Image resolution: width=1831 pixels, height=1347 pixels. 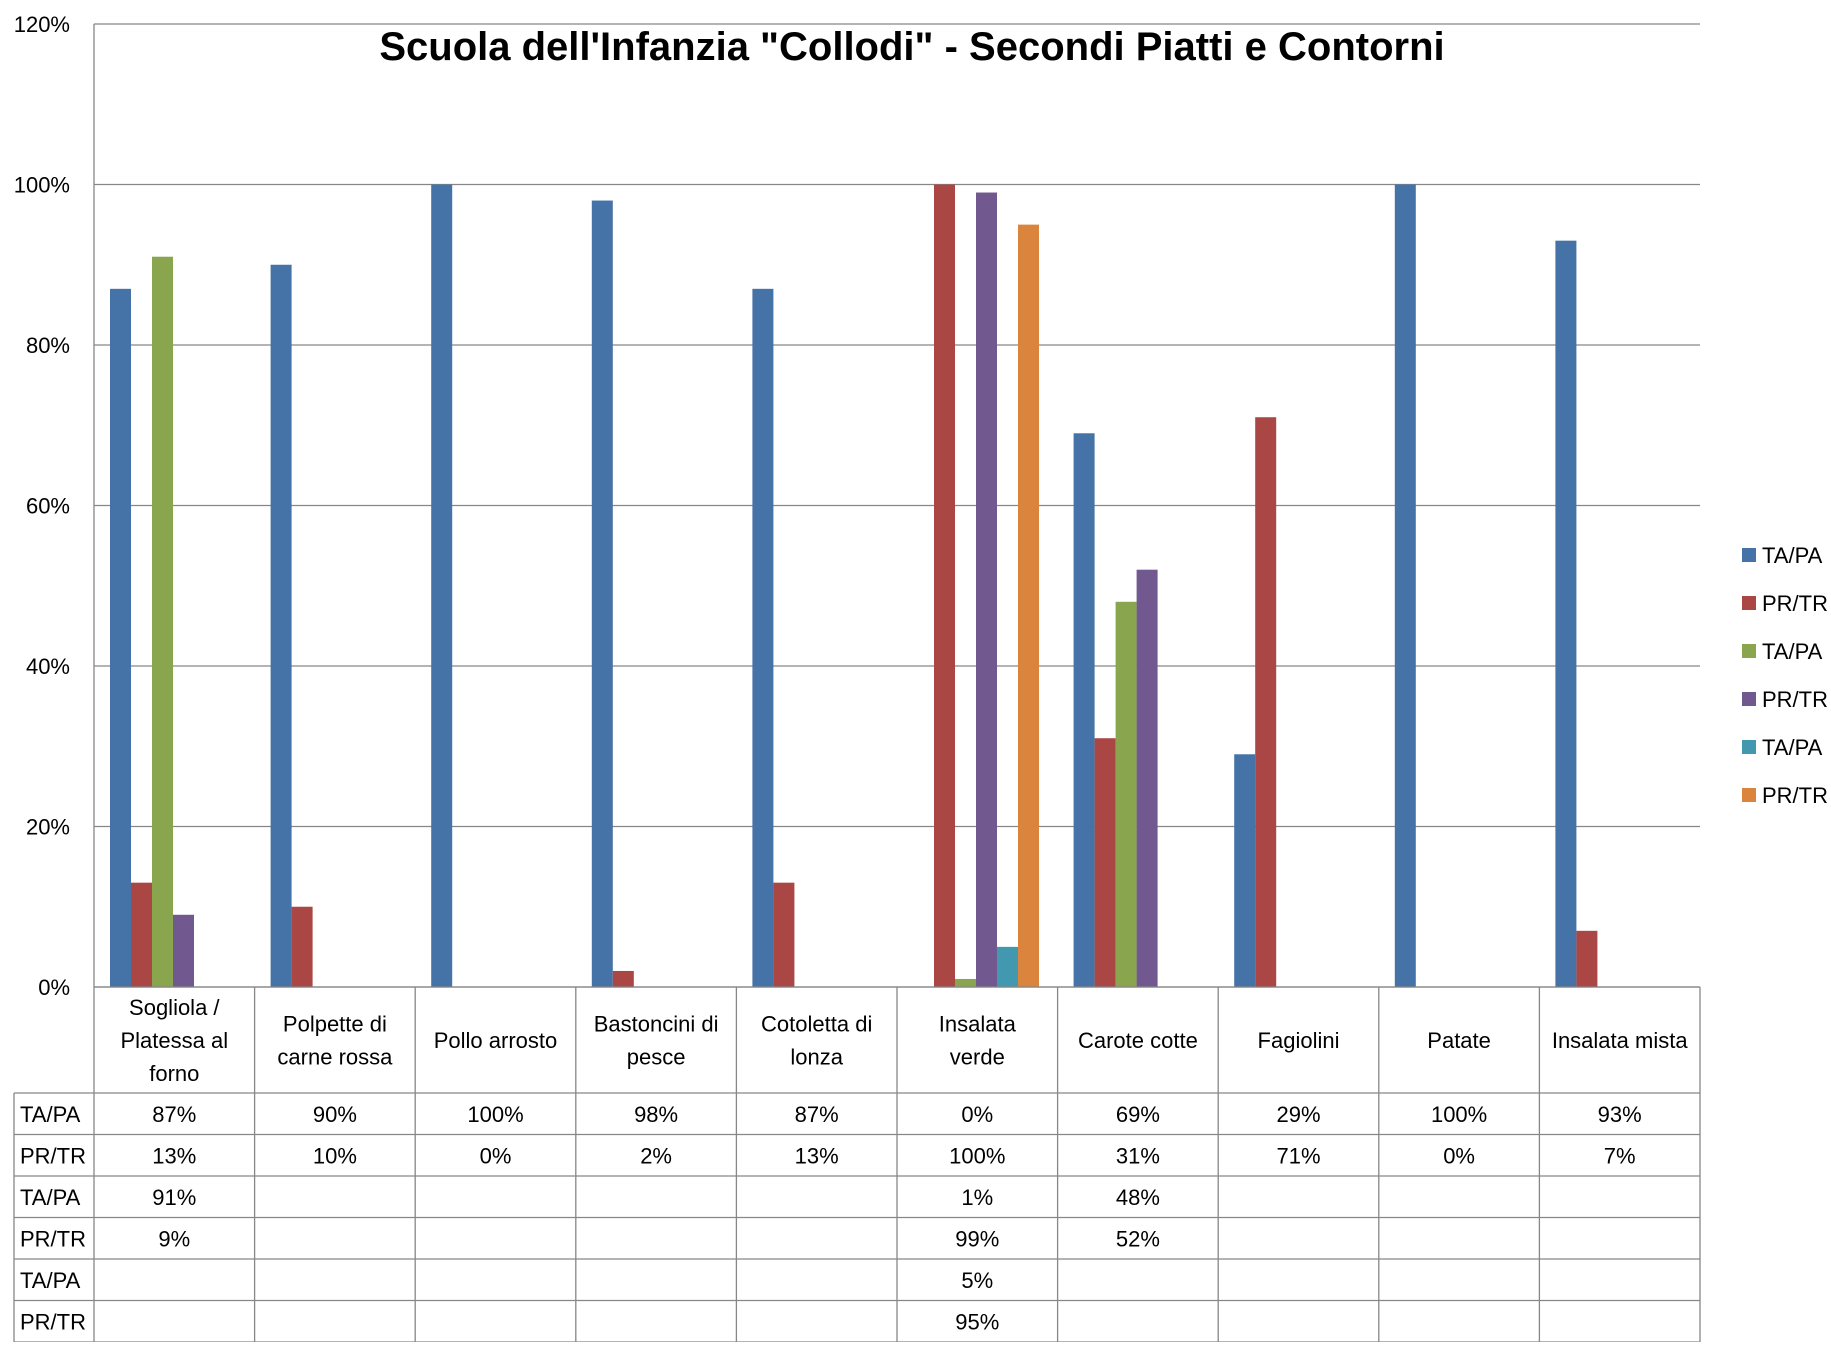 I want to click on y-tick-label: 60%, so click(x=48, y=506).